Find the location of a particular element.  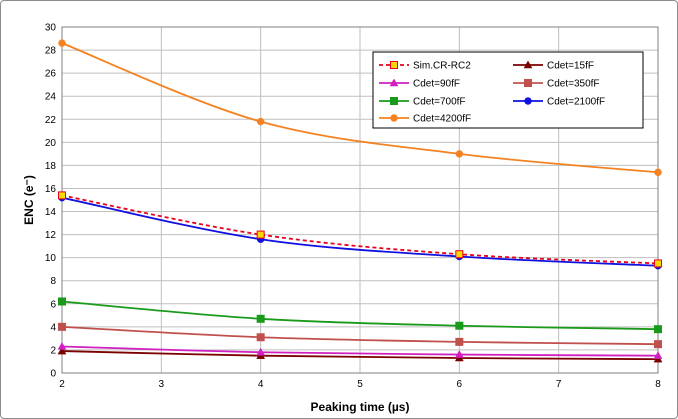

y-tick-label-0: 0 is located at coordinates (53, 374).